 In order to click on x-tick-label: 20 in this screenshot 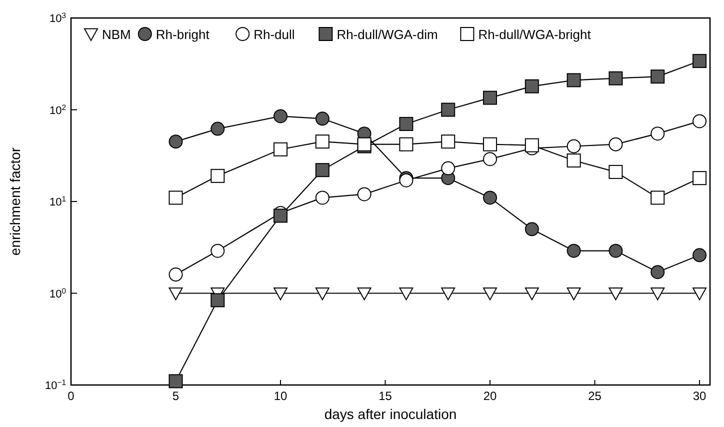, I will do `click(490, 396)`.